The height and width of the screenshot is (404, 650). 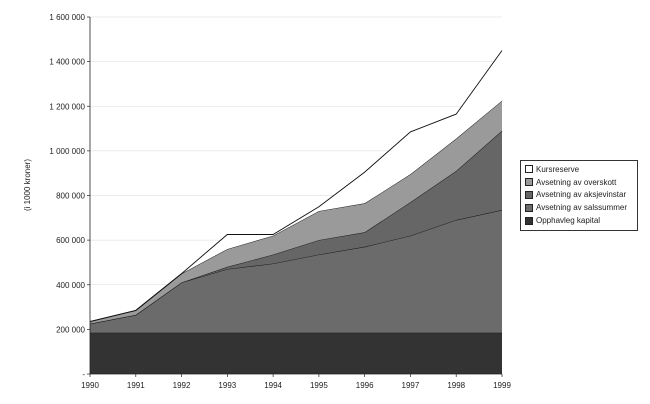 What do you see at coordinates (365, 385) in the screenshot?
I see `x-tick-label: 1996` at bounding box center [365, 385].